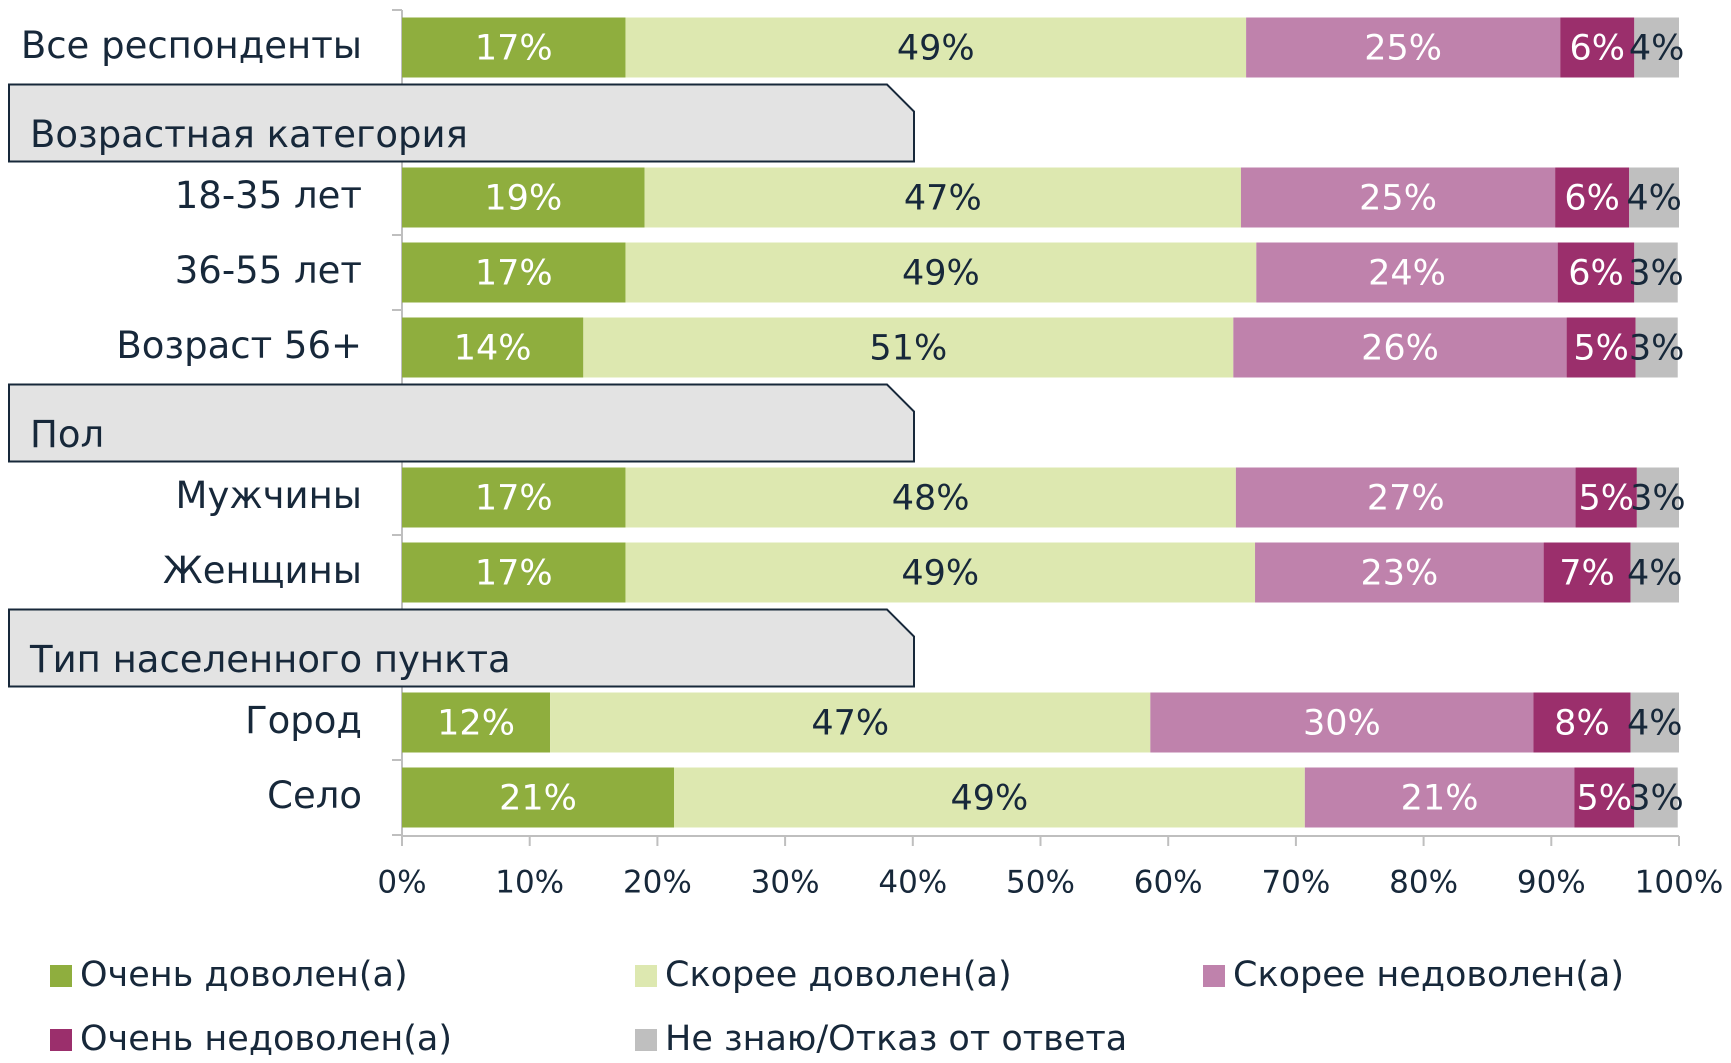 This screenshot has width=1731, height=1063. I want to click on group-header-label: Возрастная категория, so click(249, 134).